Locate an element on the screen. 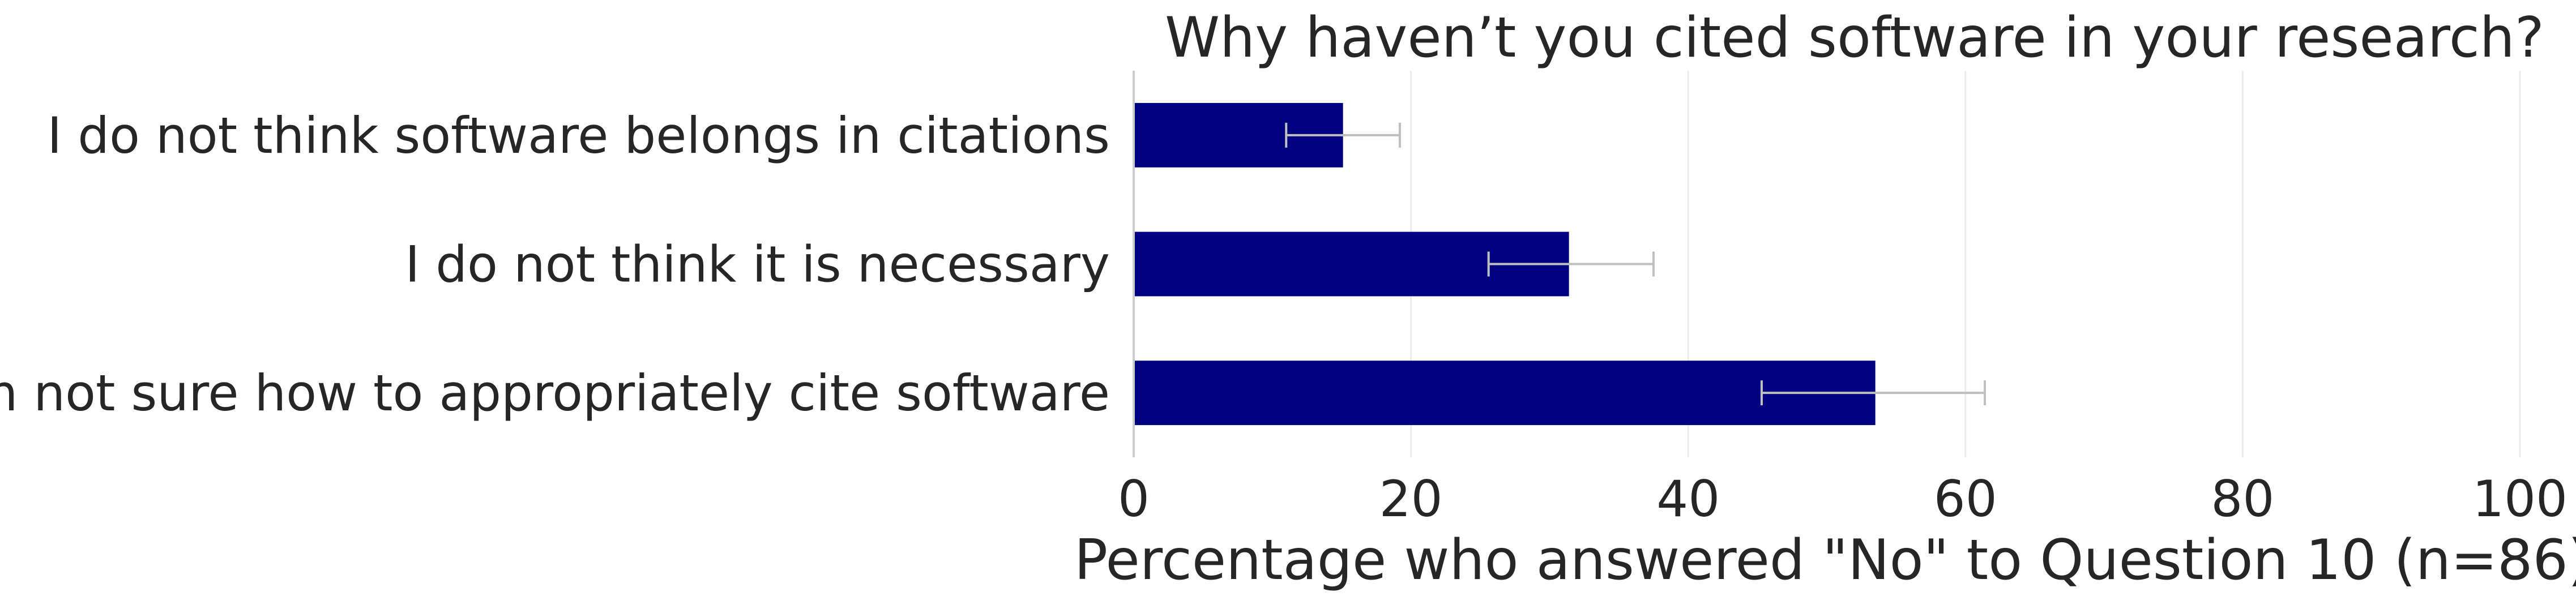  x-tick-label-80: 80 is located at coordinates (2243, 499).